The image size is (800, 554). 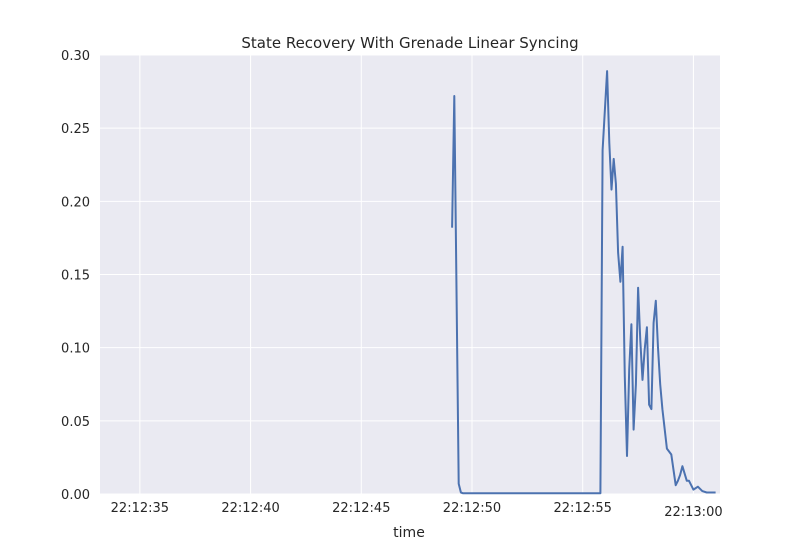 I want to click on y-tick-label: 0.15, so click(x=75, y=276).